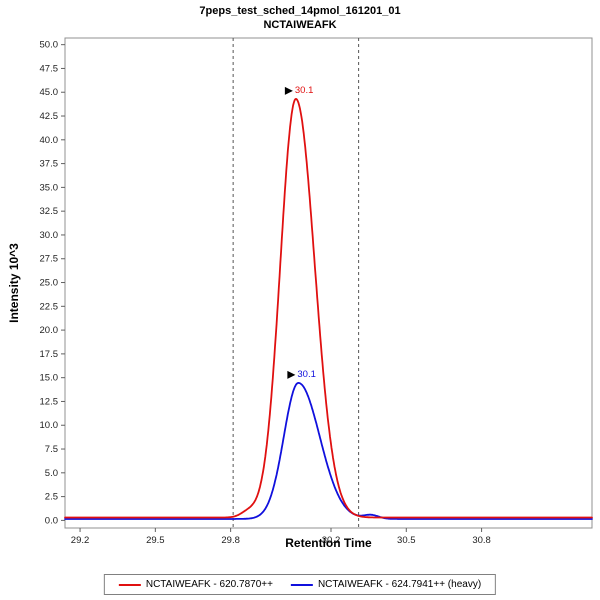  Describe the element at coordinates (331, 540) in the screenshot. I see `svg-text: 30.2` at that location.